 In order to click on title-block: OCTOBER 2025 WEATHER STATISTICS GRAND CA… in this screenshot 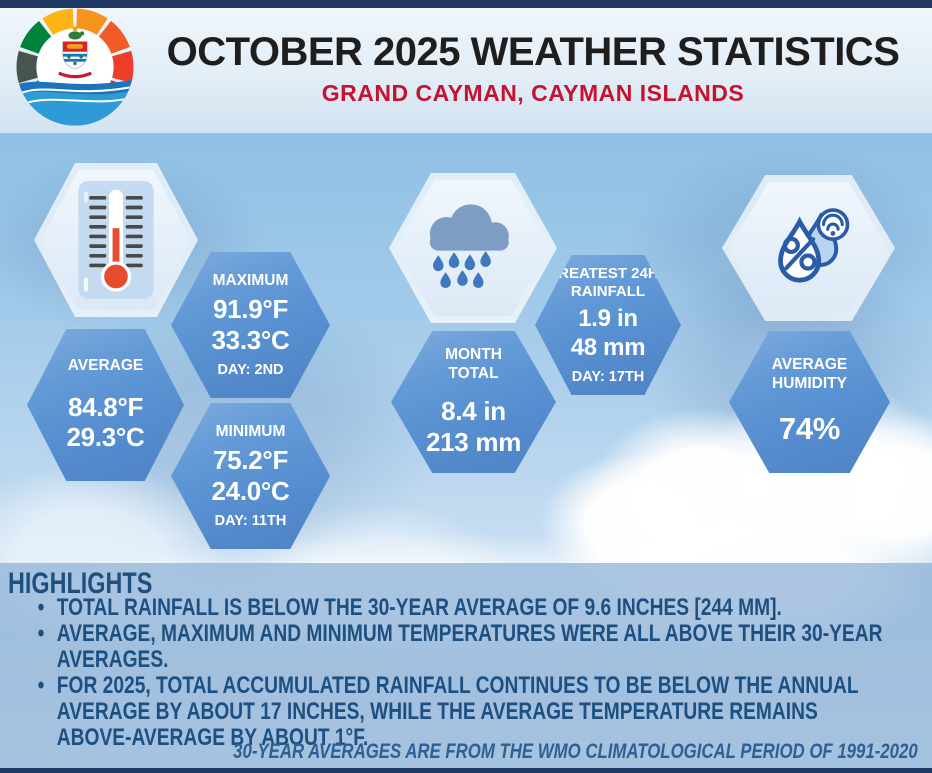, I will do `click(533, 70)`.